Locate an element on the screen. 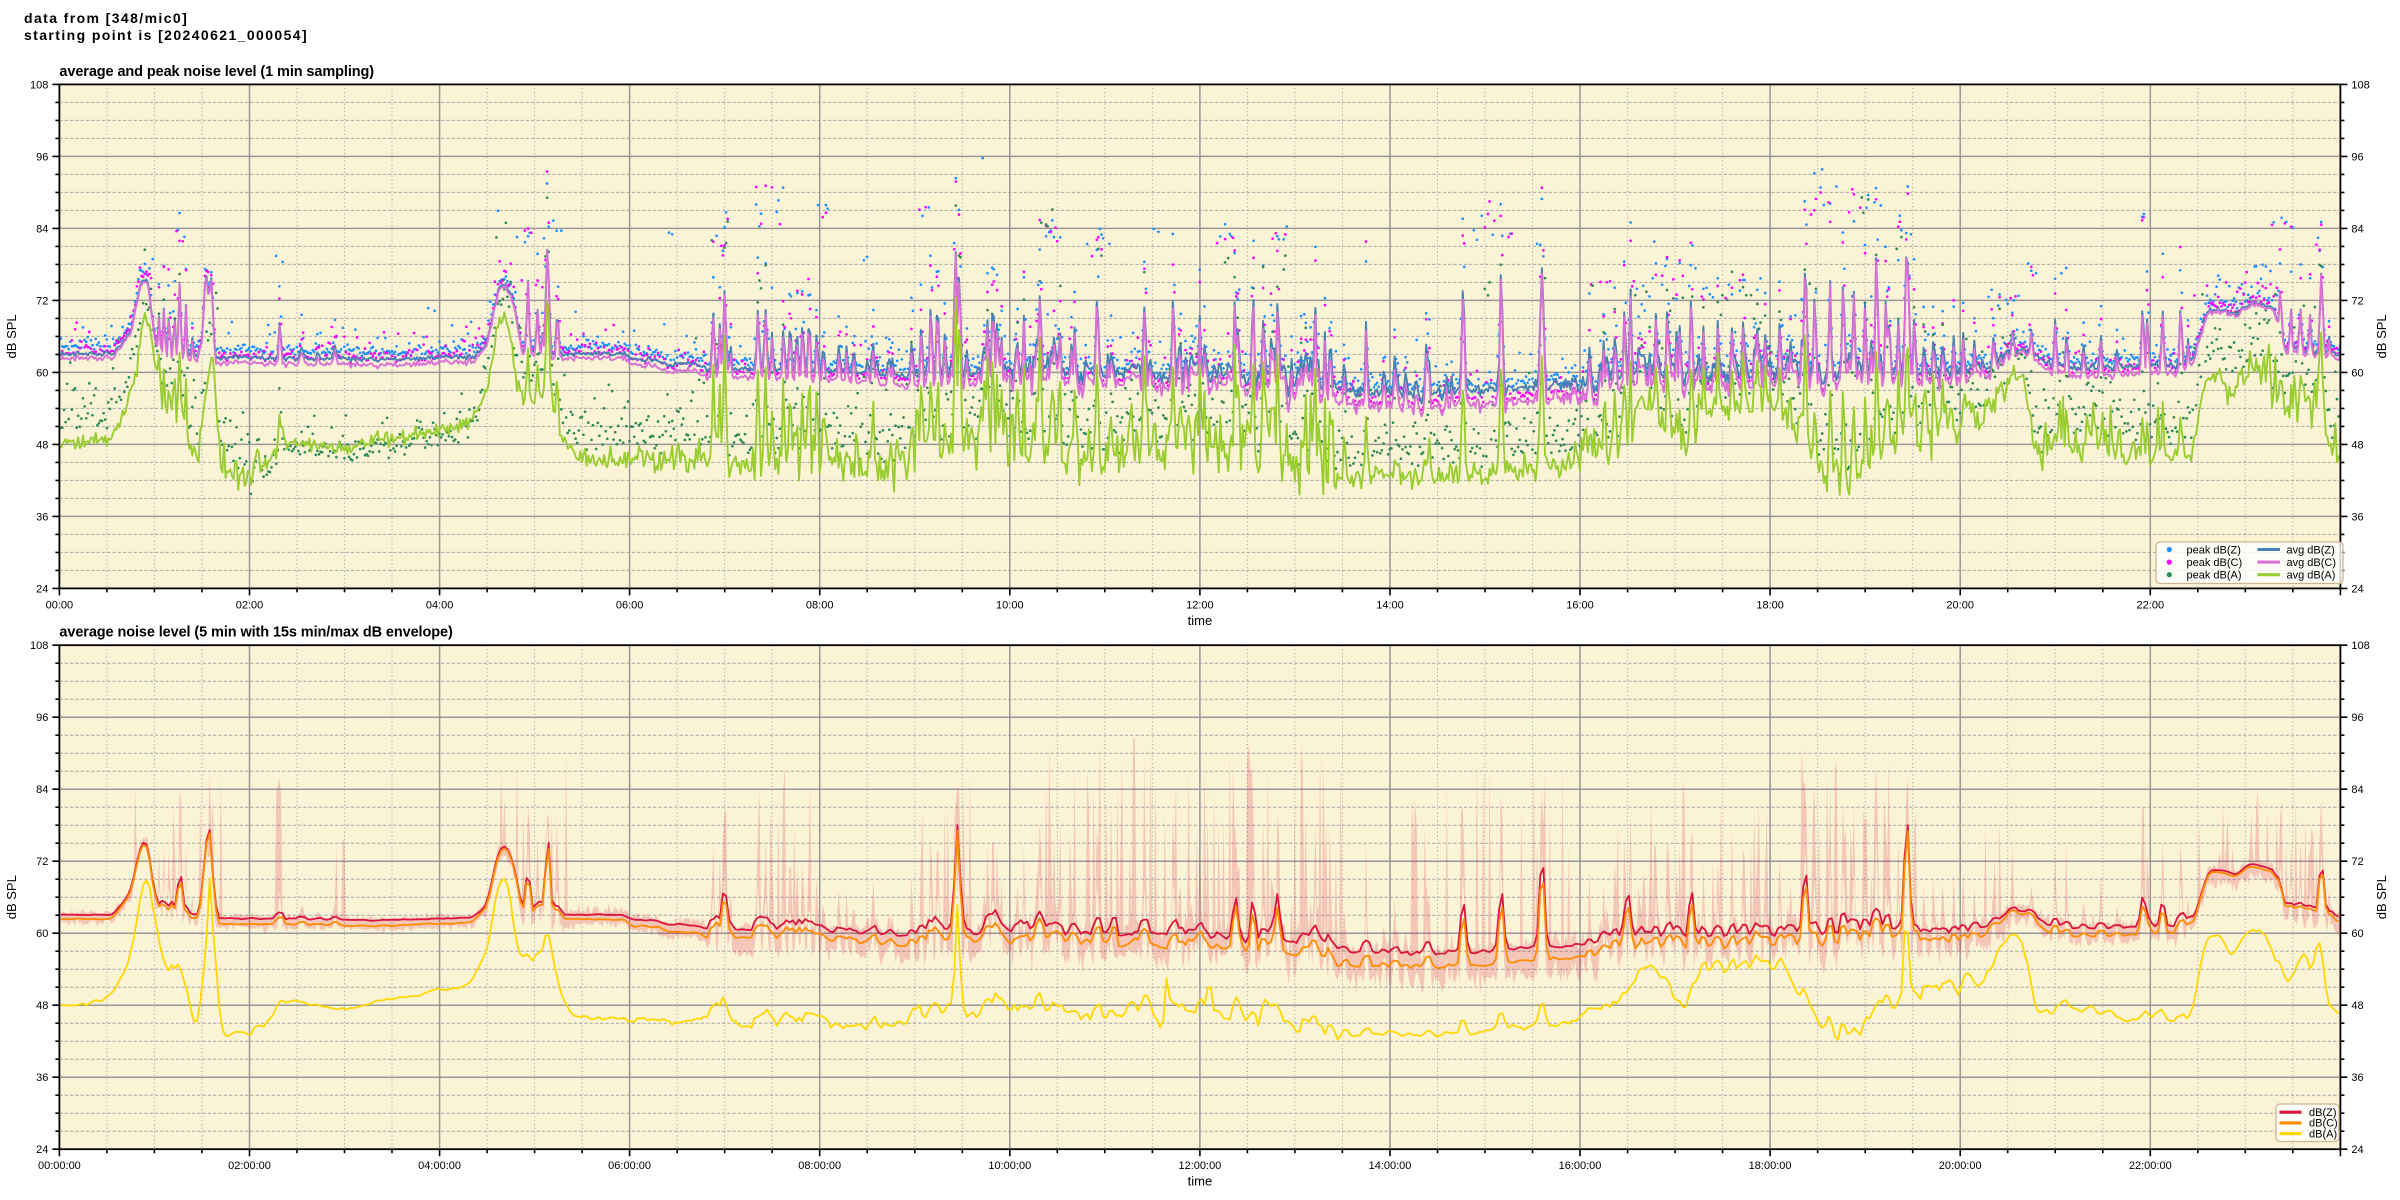 This screenshot has height=1200, width=2400. svg-text: avg dB(A) is located at coordinates (2311, 576).